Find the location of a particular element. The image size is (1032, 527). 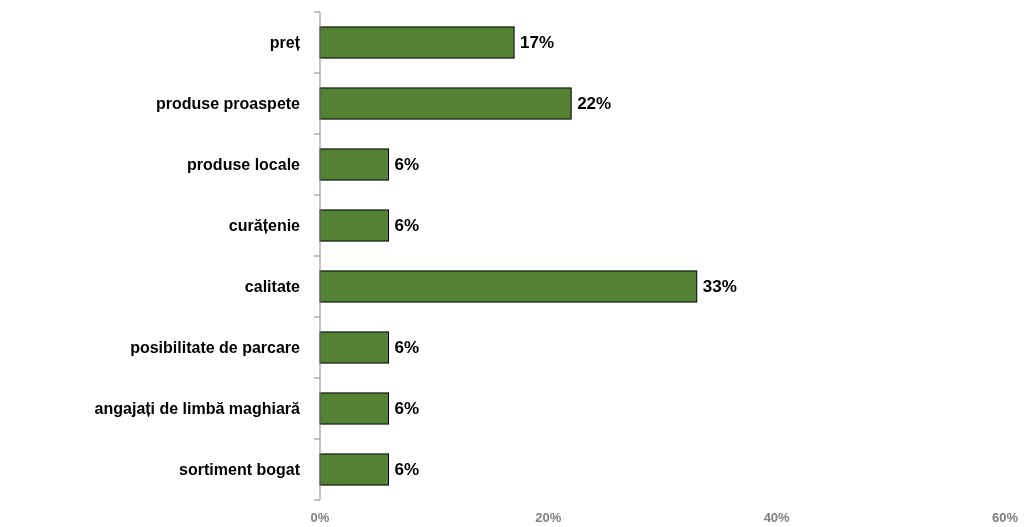

y-tick-label: preț is located at coordinates (285, 43).